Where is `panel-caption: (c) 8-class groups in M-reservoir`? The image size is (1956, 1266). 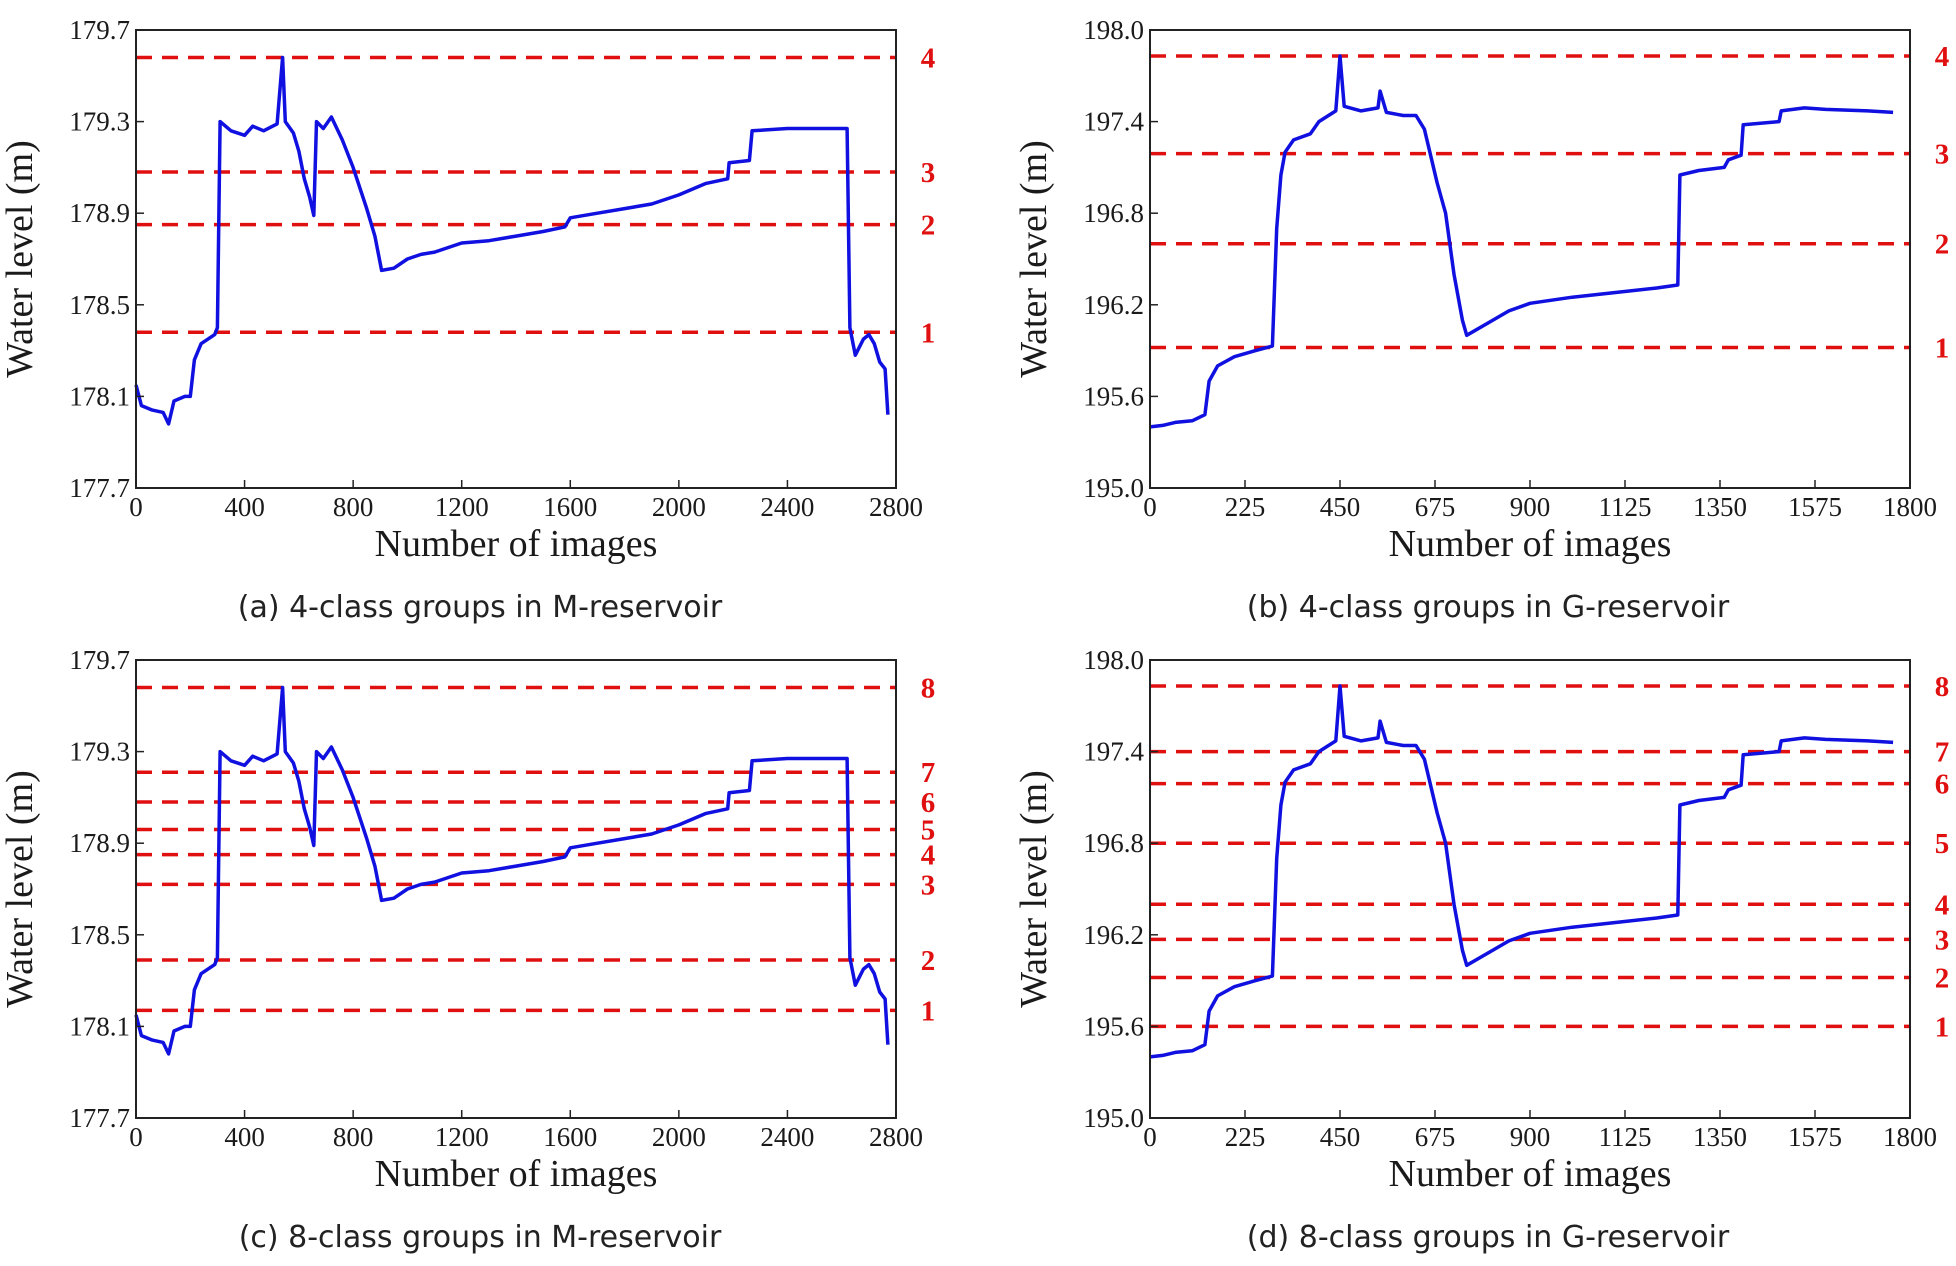
panel-caption: (c) 8-class groups in M-reservoir is located at coordinates (480, 1237).